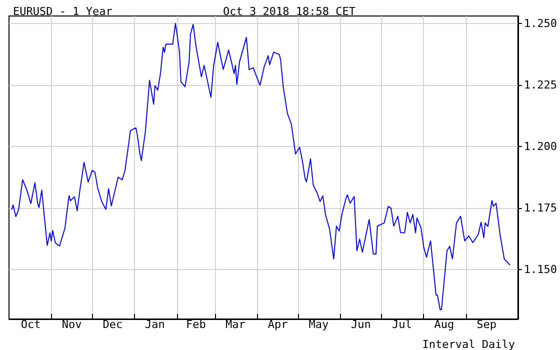 The width and height of the screenshot is (560, 350). Describe the element at coordinates (236, 324) in the screenshot. I see `x-tick-label: Mar` at that location.